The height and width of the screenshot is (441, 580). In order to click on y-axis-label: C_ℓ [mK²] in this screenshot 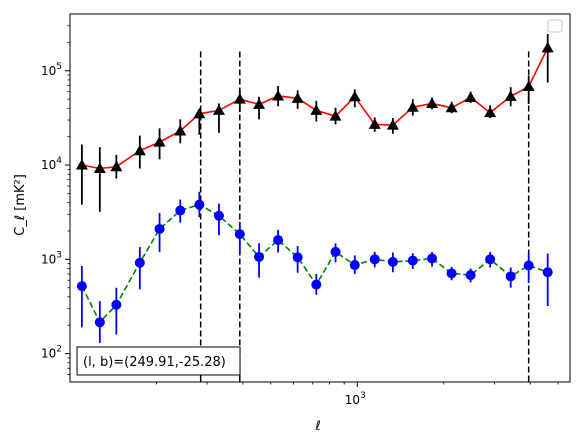, I will do `click(20, 205)`.